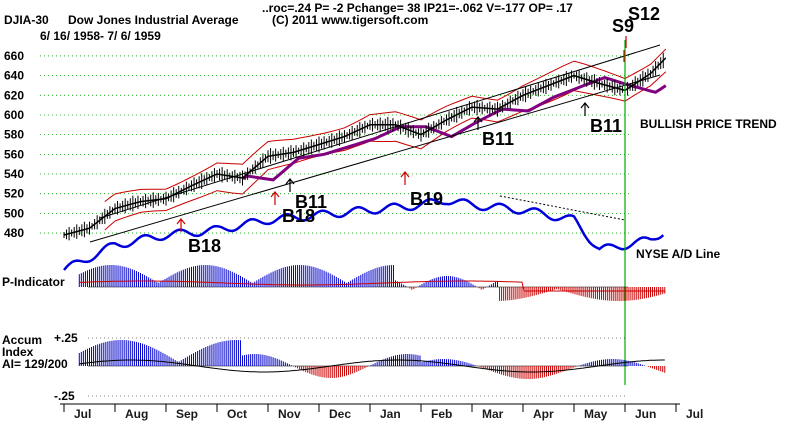  What do you see at coordinates (645, 414) in the screenshot?
I see `month-label-jun: Jun` at bounding box center [645, 414].